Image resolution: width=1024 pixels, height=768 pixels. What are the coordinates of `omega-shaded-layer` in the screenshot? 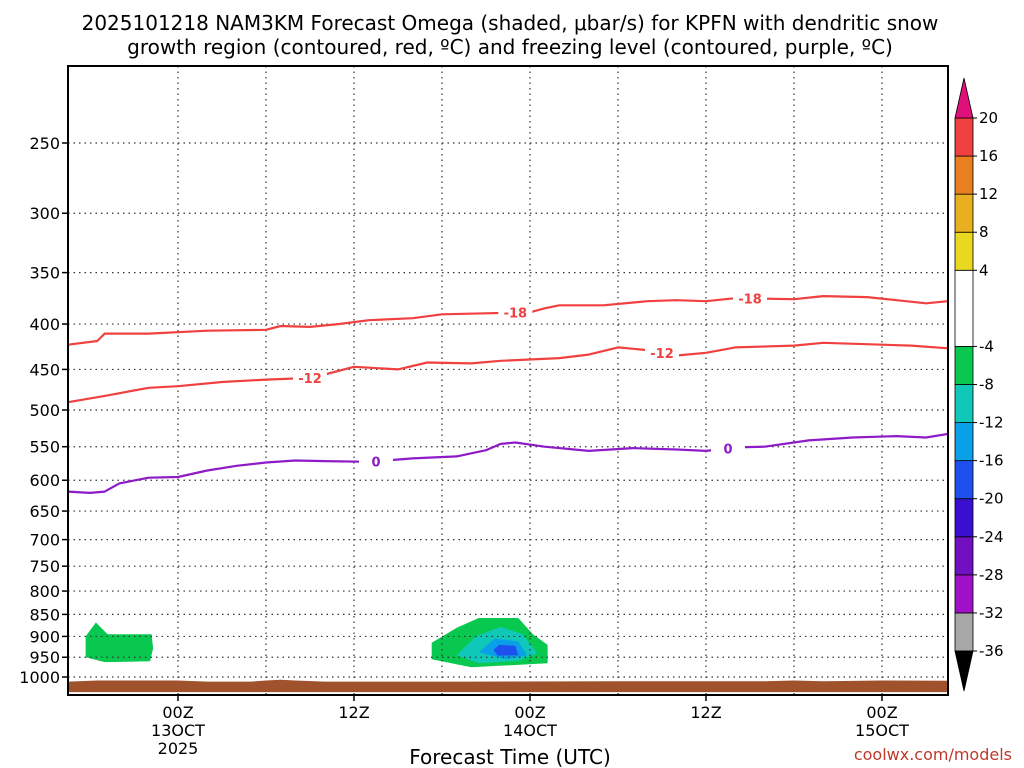 It's located at (316, 643).